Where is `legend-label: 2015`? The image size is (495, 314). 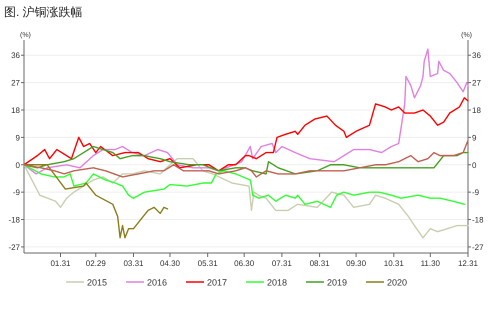
legend-label: 2015 is located at coordinates (97, 283).